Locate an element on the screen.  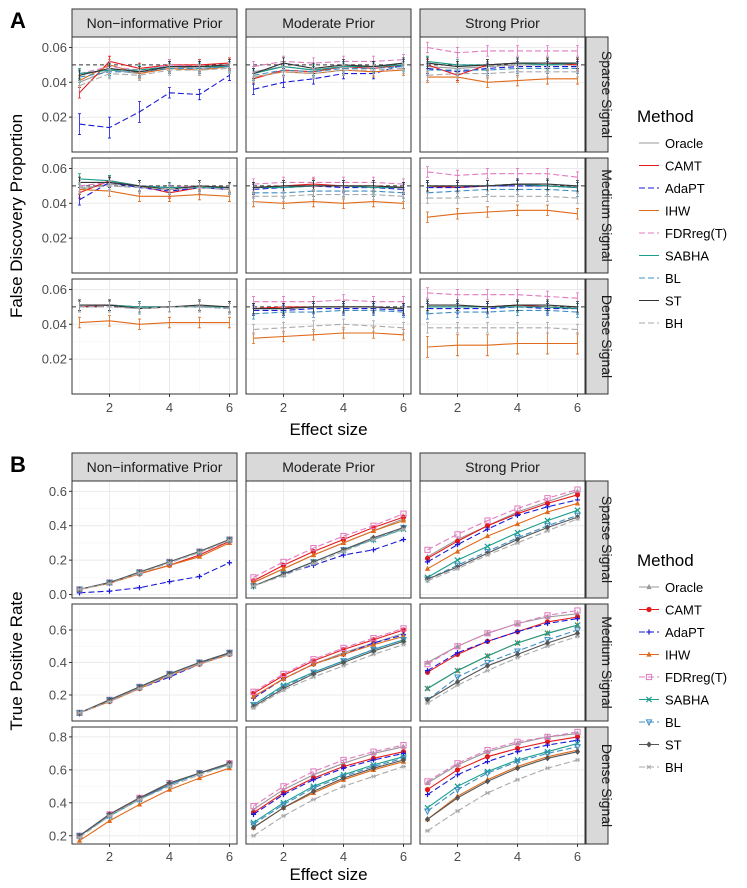
series-line-oracle is located at coordinates (328, 778).